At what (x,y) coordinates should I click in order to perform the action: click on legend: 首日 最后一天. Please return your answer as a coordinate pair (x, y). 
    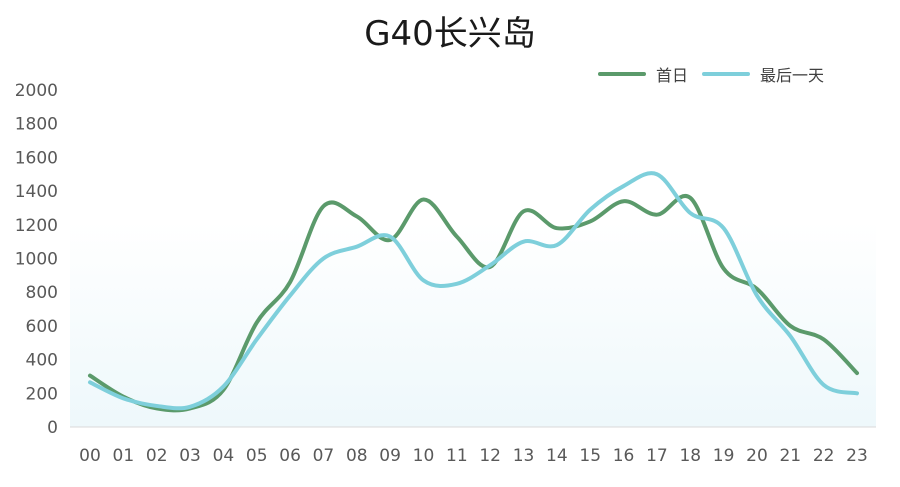
    Looking at the image, I should click on (718, 74).